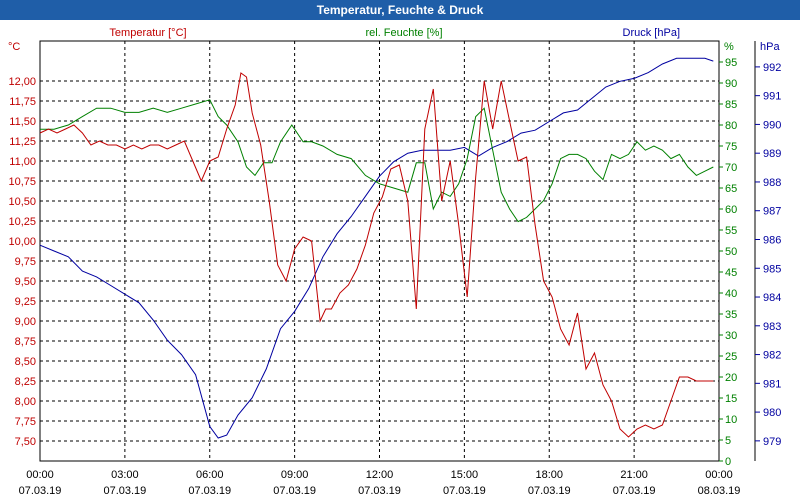 Image resolution: width=800 pixels, height=500 pixels. What do you see at coordinates (22, 82) in the screenshot?
I see `temperature-tick: 12,00` at bounding box center [22, 82].